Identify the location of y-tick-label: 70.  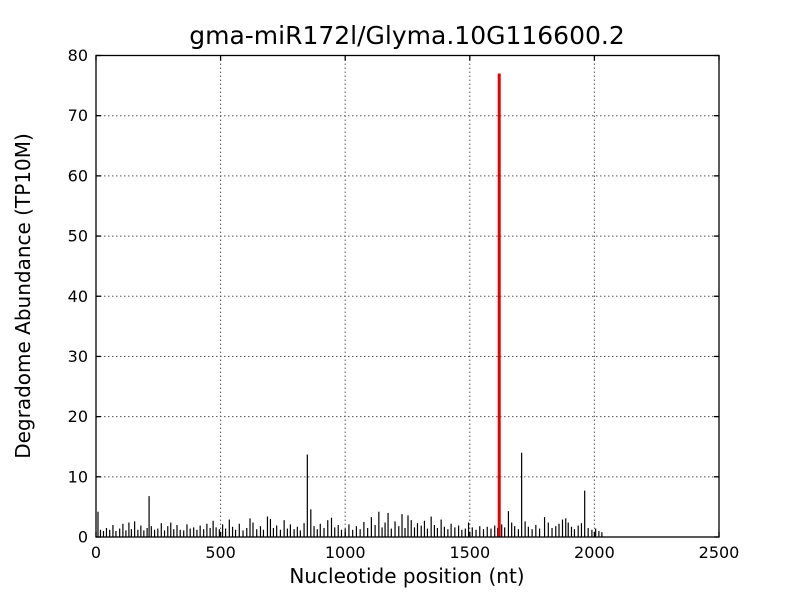
(78, 115).